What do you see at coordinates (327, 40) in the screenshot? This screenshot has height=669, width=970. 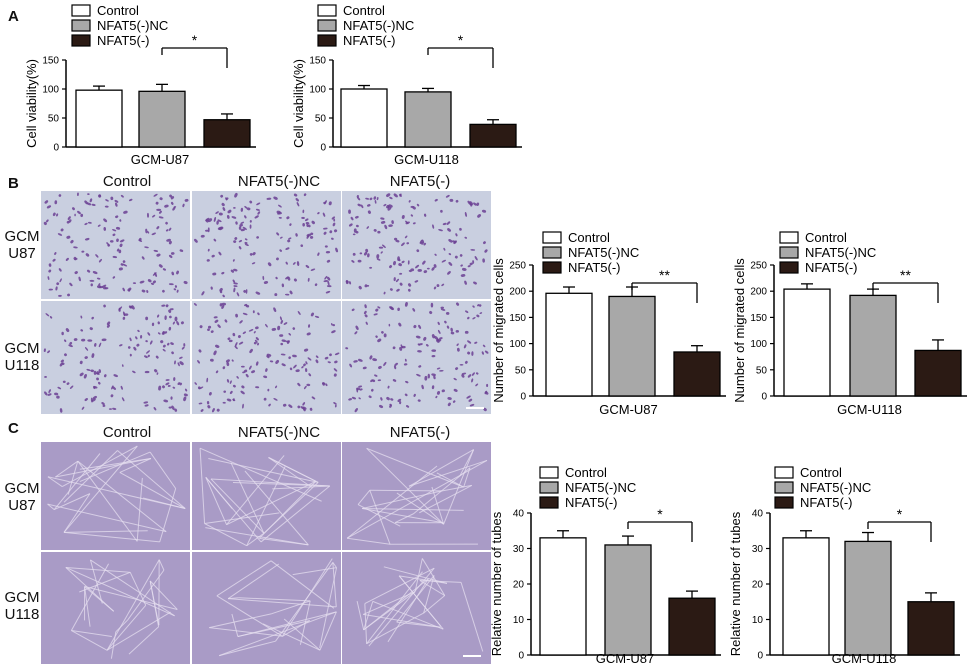 I see `legend-swatch` at bounding box center [327, 40].